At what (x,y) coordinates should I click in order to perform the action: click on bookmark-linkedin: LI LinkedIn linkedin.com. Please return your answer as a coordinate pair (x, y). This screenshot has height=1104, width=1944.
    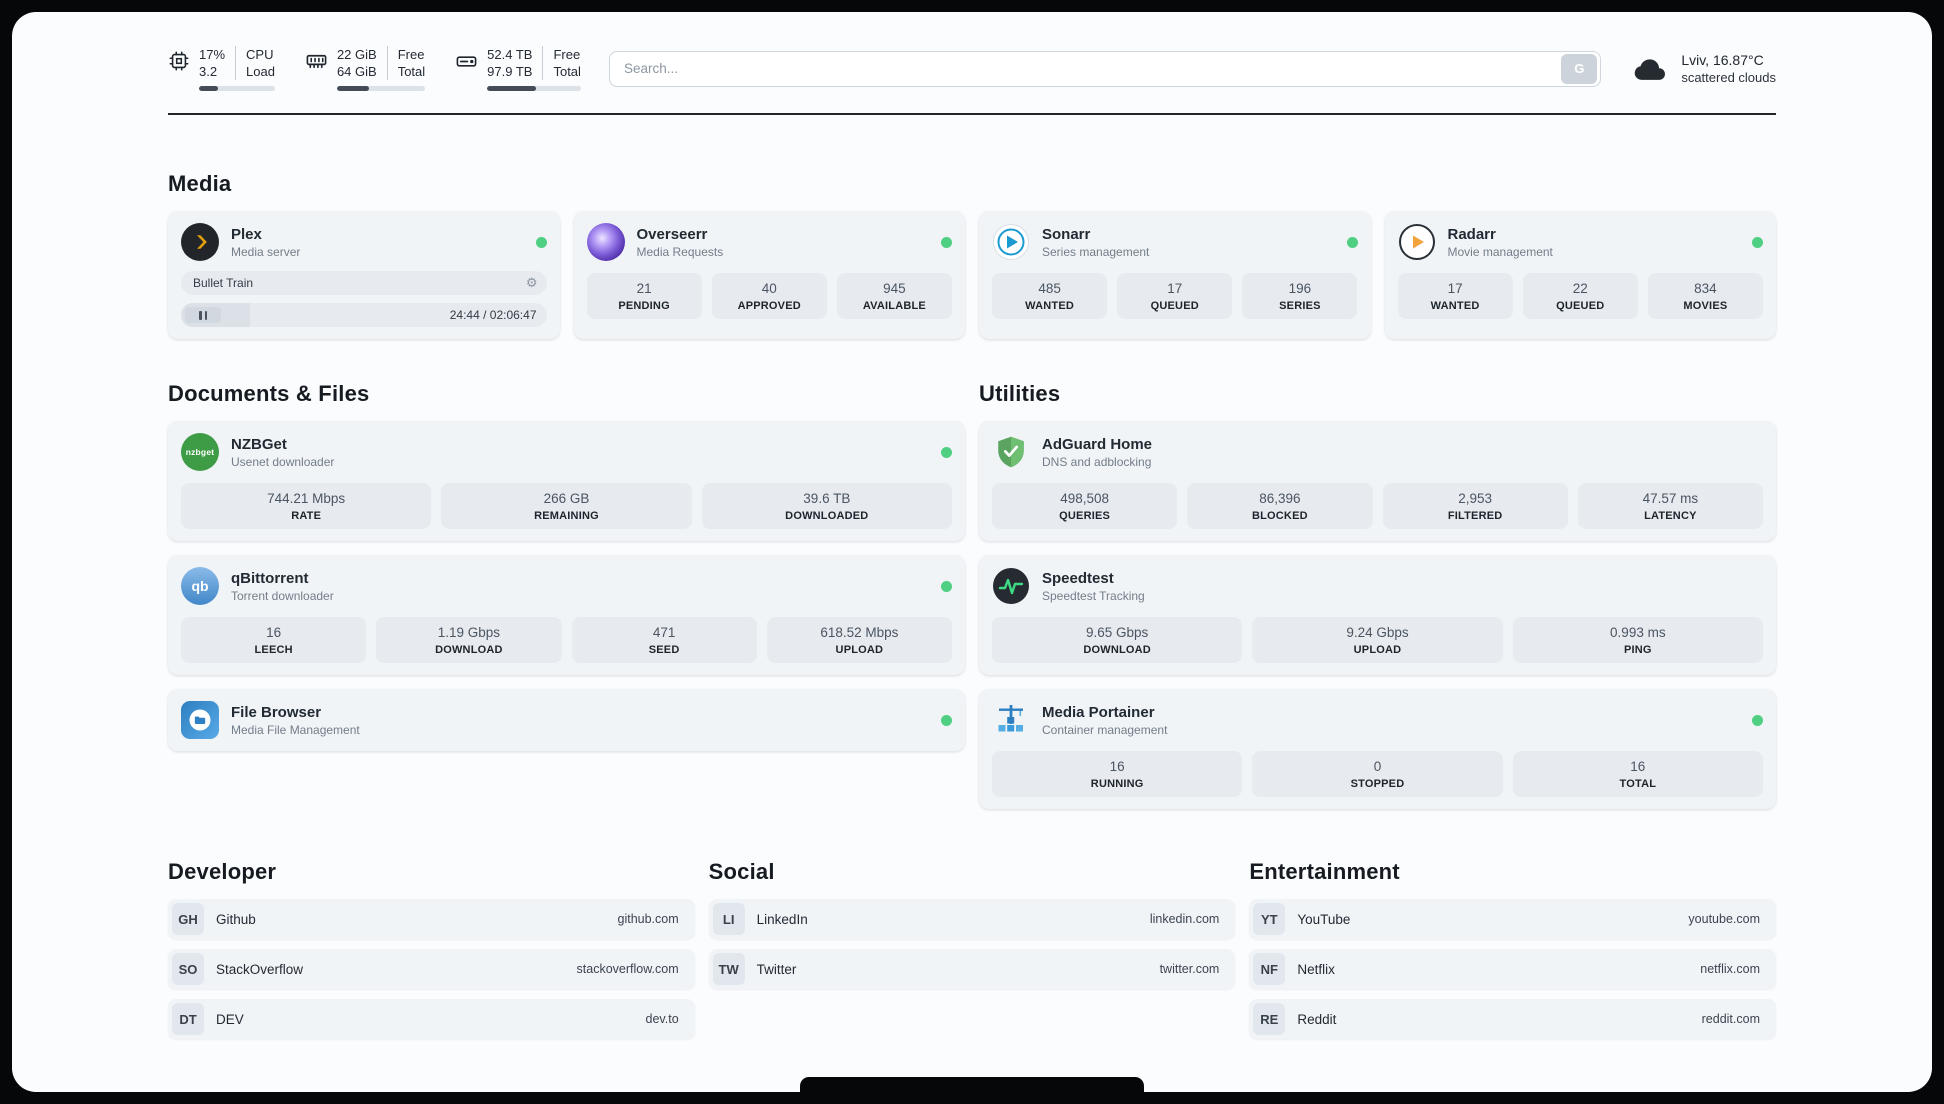
    Looking at the image, I should click on (972, 919).